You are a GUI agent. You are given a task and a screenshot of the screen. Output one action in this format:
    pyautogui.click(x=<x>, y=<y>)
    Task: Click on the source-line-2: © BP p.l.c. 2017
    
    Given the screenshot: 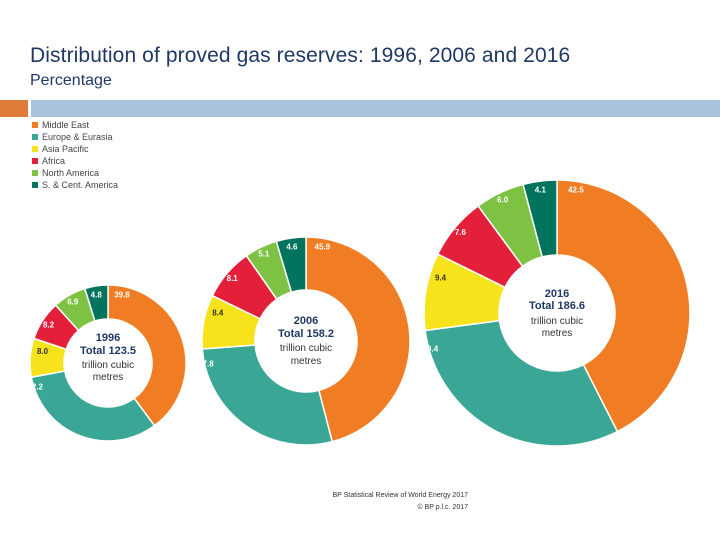 What is the action you would take?
    pyautogui.click(x=442, y=507)
    